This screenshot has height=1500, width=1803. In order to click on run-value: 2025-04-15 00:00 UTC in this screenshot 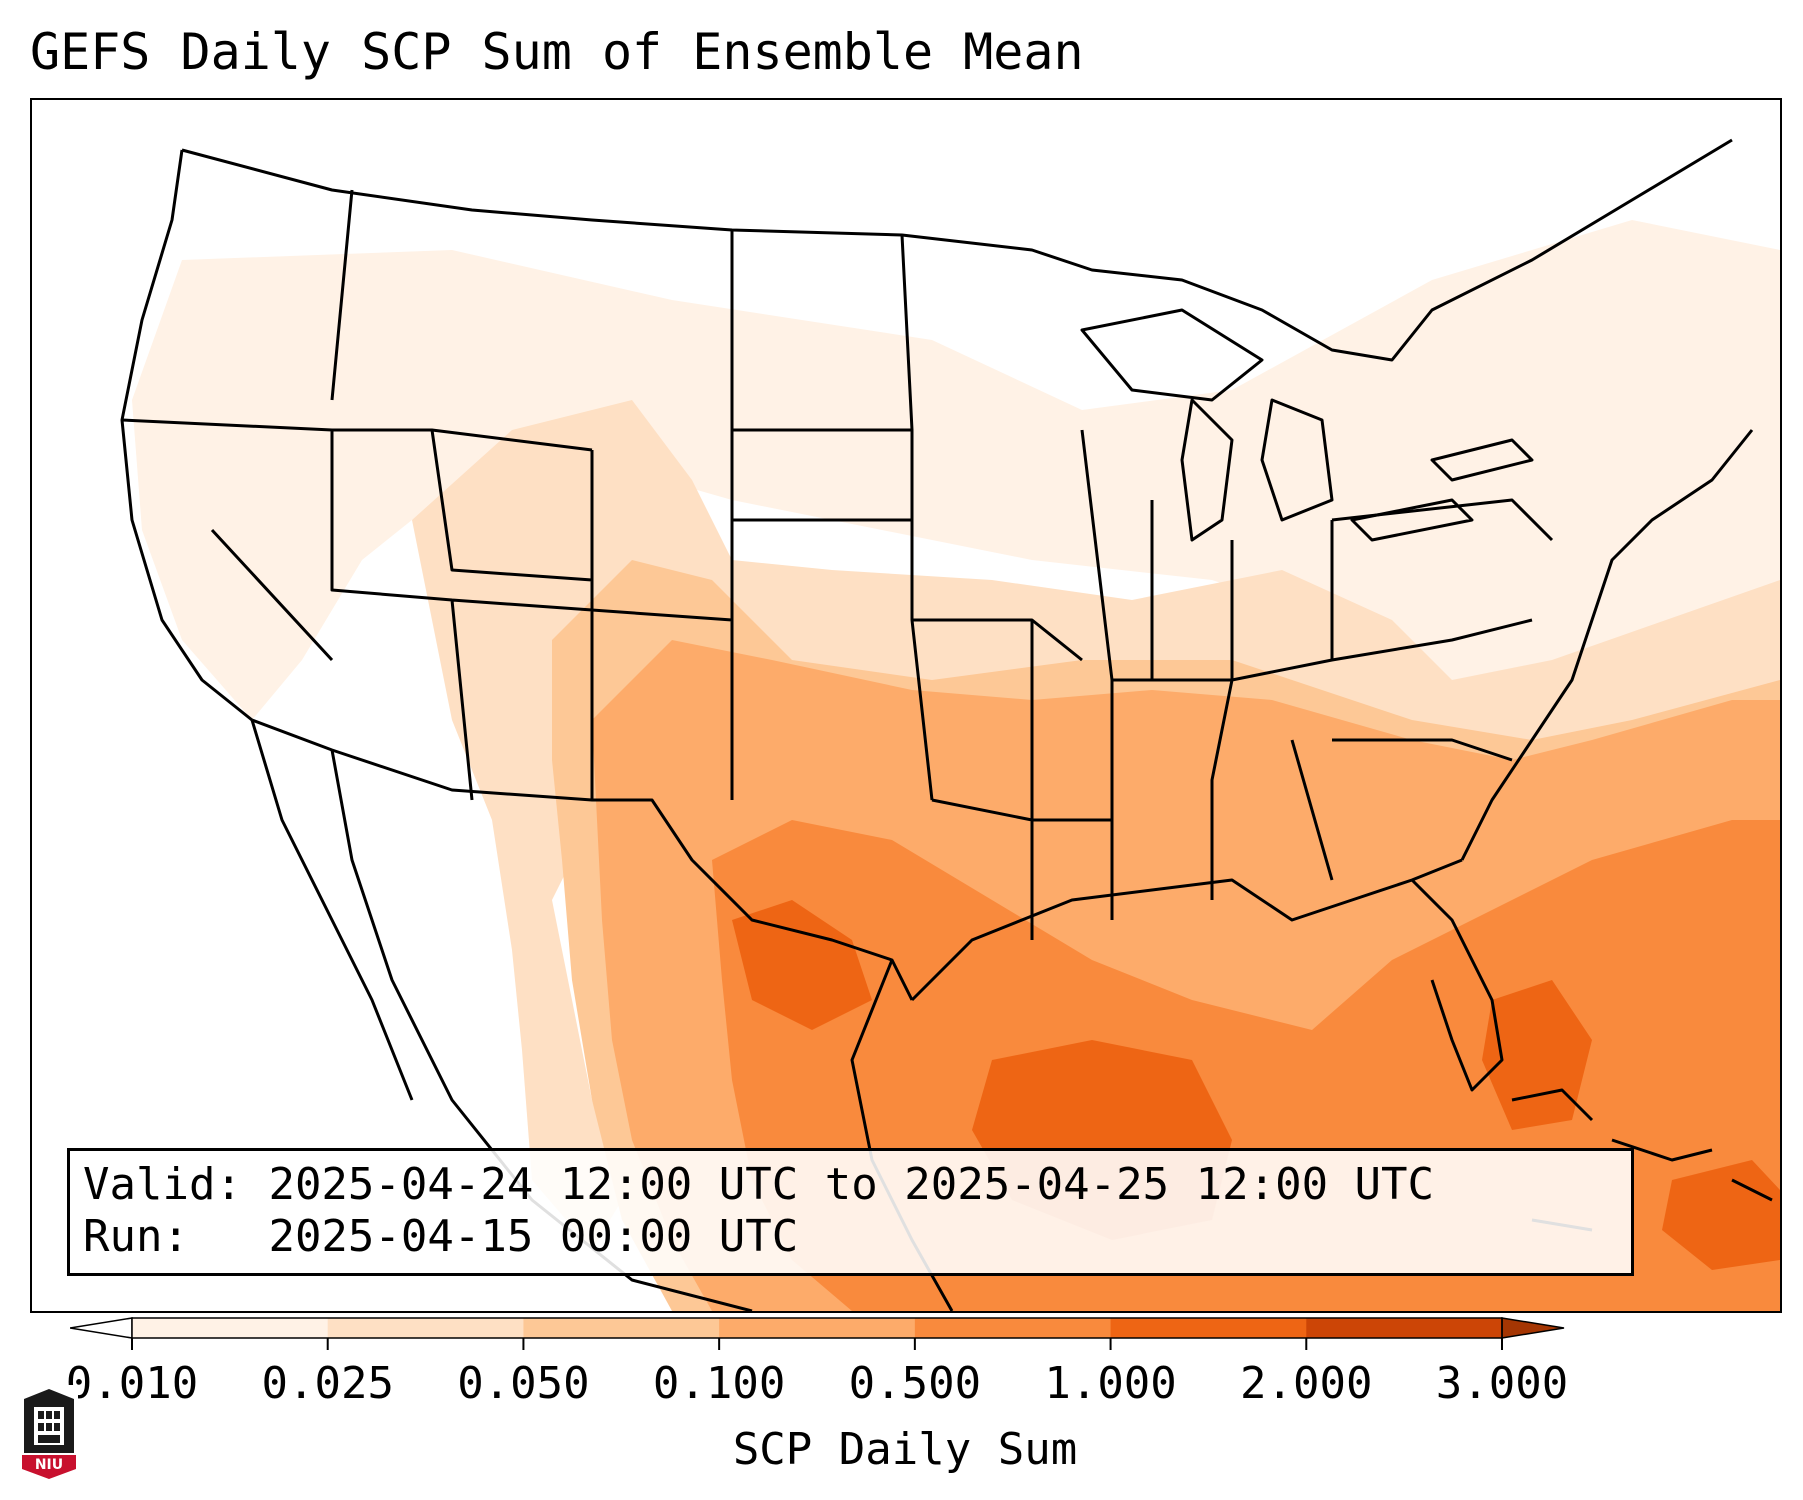, I will do `click(533, 1236)`.